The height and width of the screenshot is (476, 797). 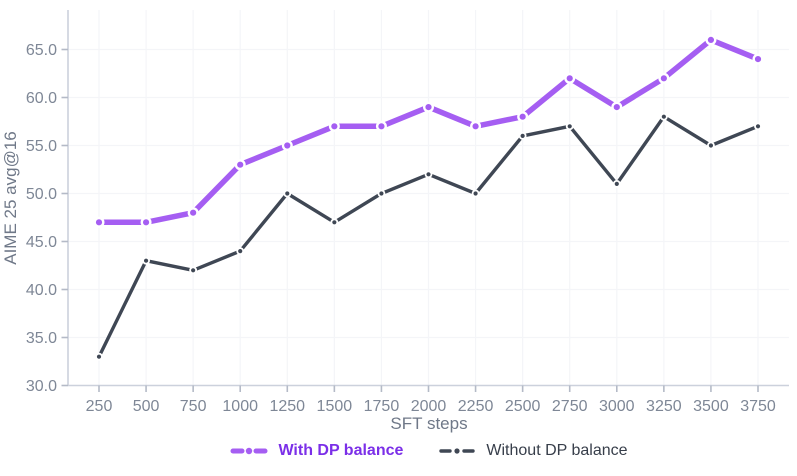 What do you see at coordinates (428, 423) in the screenshot?
I see `x-axis-title: SFT steps` at bounding box center [428, 423].